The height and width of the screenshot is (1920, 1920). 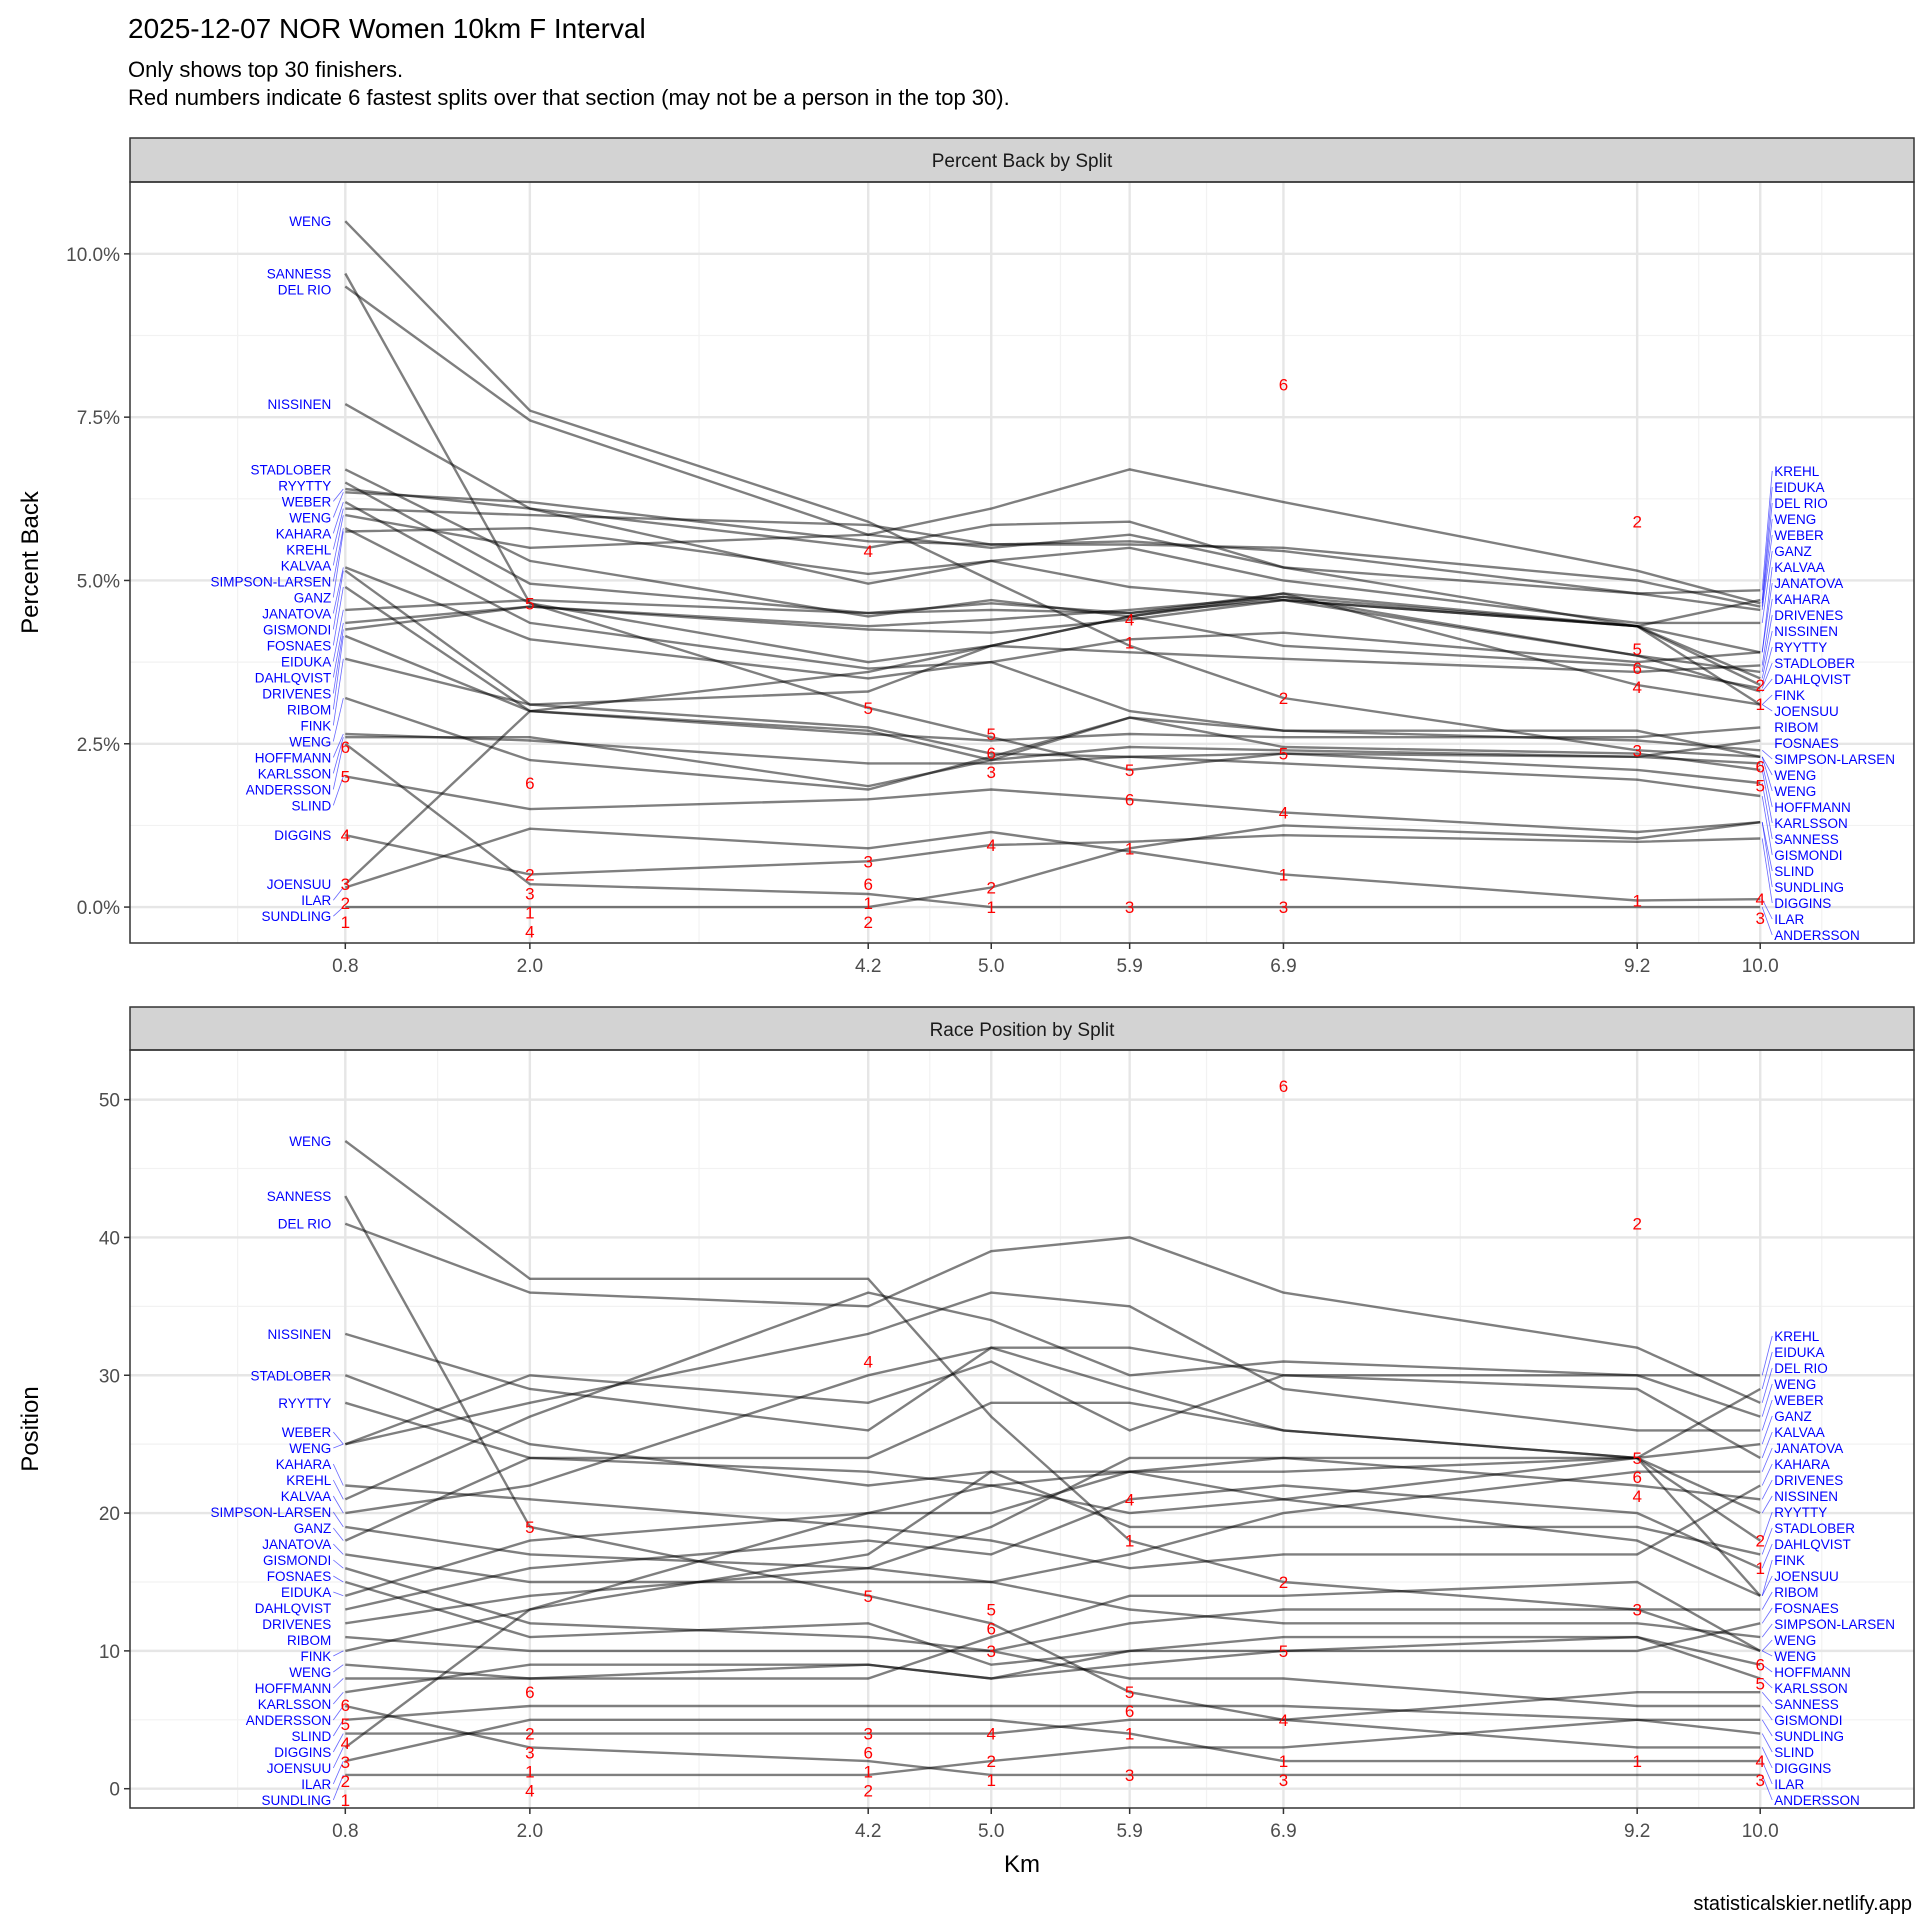 What do you see at coordinates (1808, 583) in the screenshot?
I see `athlete-end-label: JANATOVA` at bounding box center [1808, 583].